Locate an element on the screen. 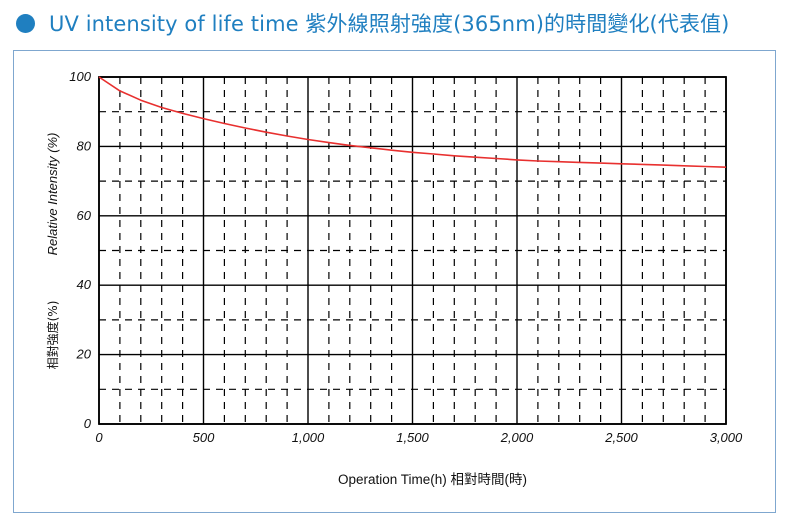 The image size is (790, 518). y-axis-label-chinese: 相對強度(%) is located at coordinates (52, 335).